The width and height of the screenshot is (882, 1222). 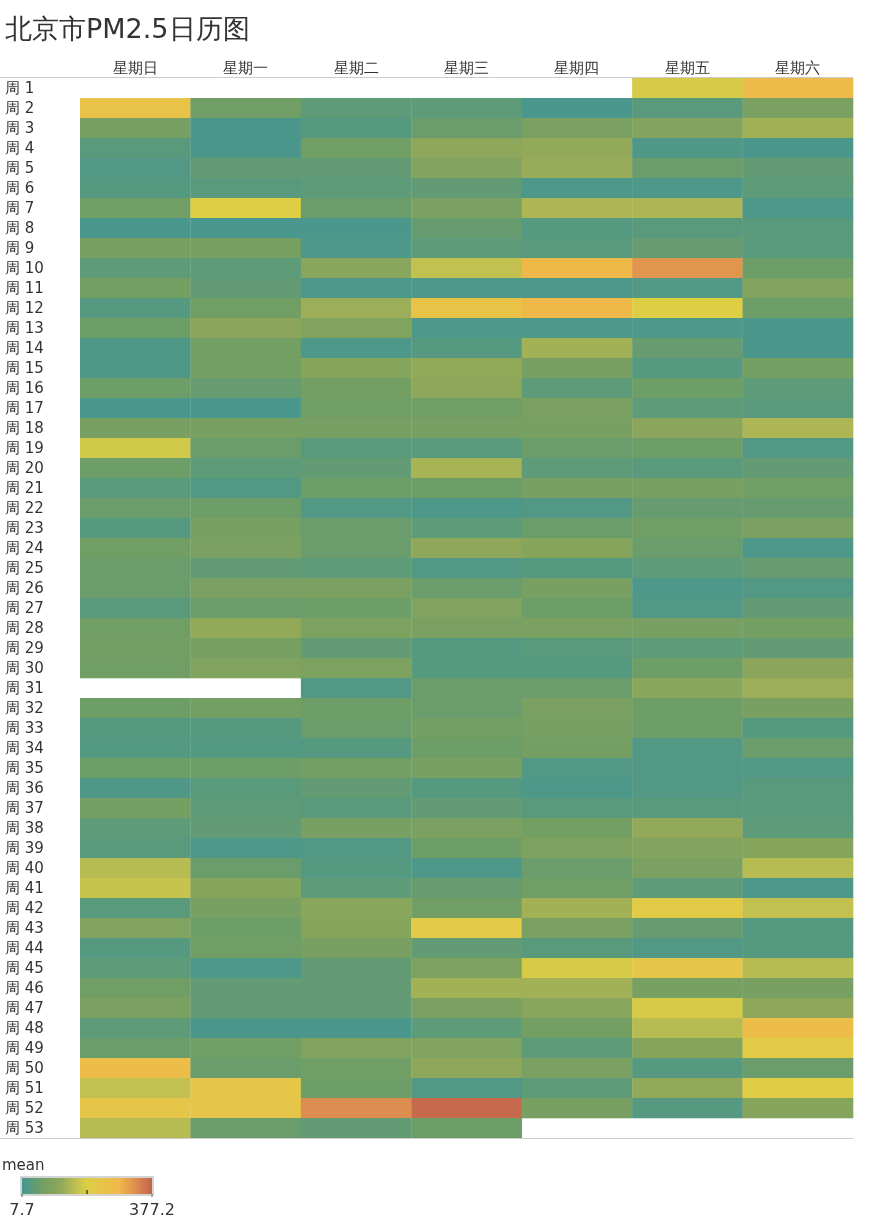 I want to click on y-tick-label: 周 25, so click(x=24, y=568).